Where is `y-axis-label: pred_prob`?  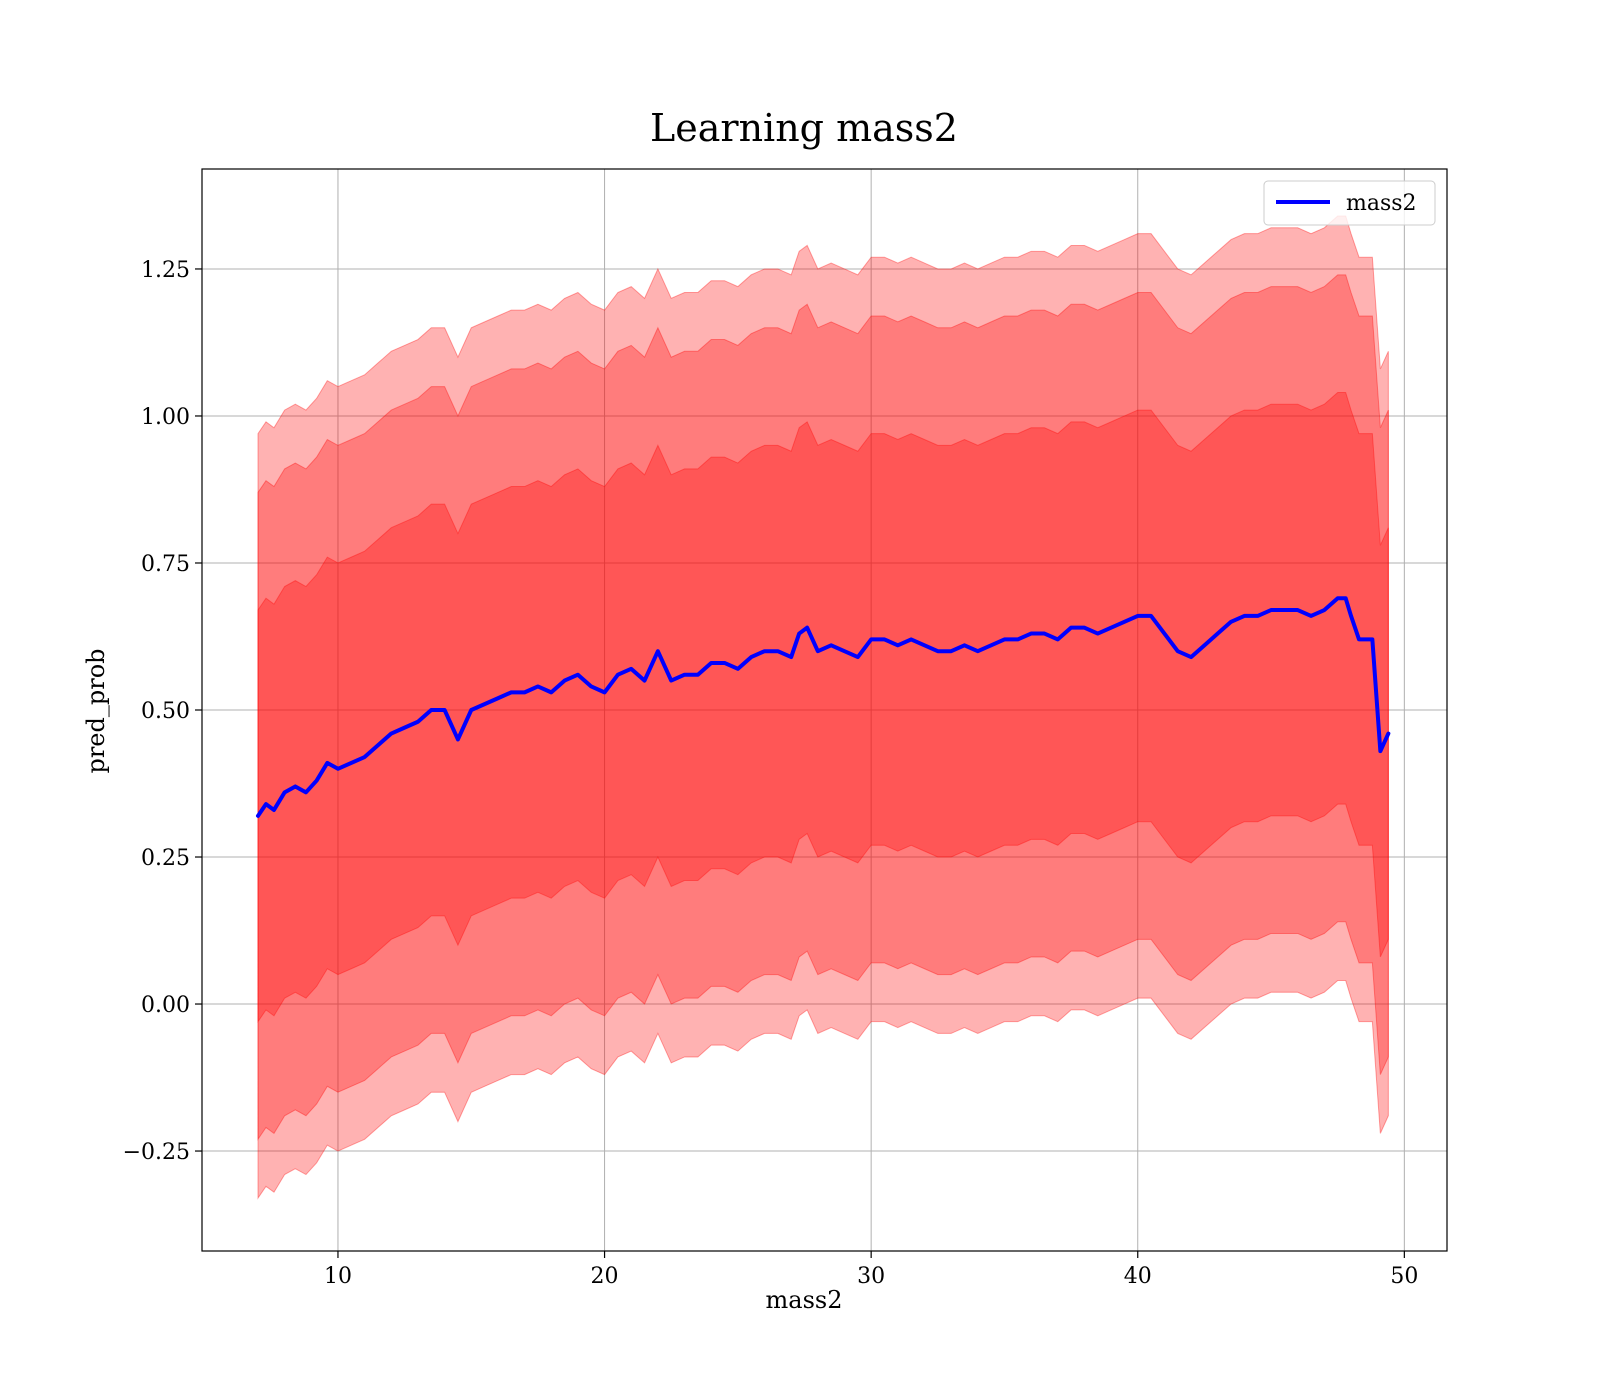 y-axis-label: pred_prob is located at coordinates (96, 710).